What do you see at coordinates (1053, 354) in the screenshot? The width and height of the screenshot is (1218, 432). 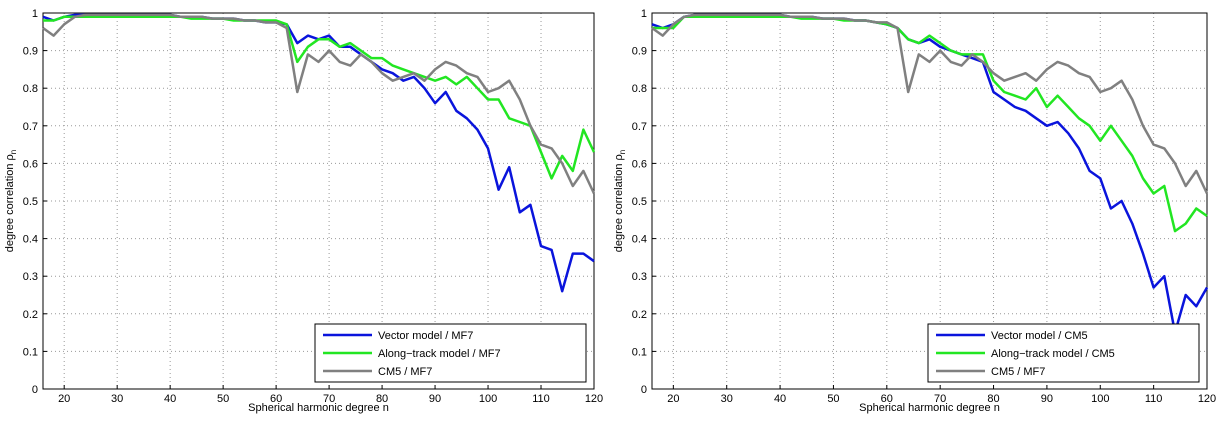 I see `legend-label: Along−track model / CM5` at bounding box center [1053, 354].